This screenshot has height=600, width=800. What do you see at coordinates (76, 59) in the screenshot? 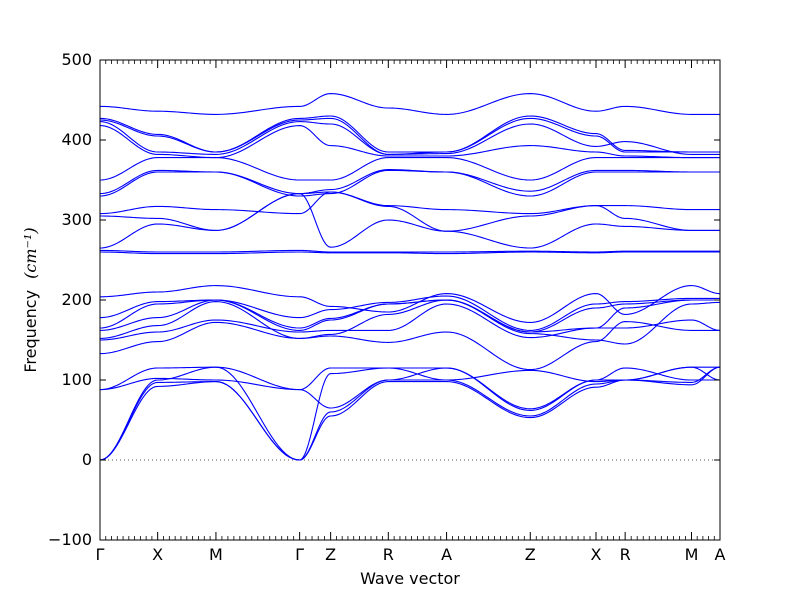
I see `y-tick-label: 500` at bounding box center [76, 59].